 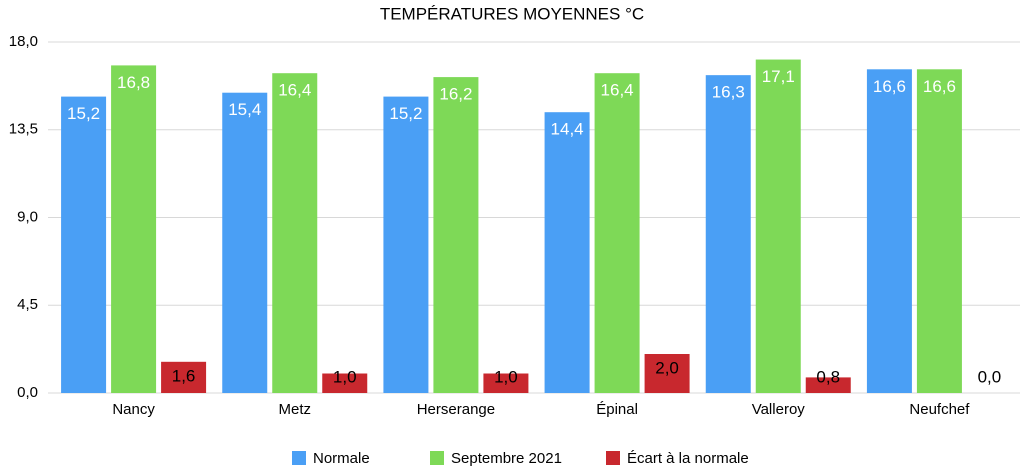 What do you see at coordinates (828, 376) in the screenshot?
I see `data-label: 0,8` at bounding box center [828, 376].